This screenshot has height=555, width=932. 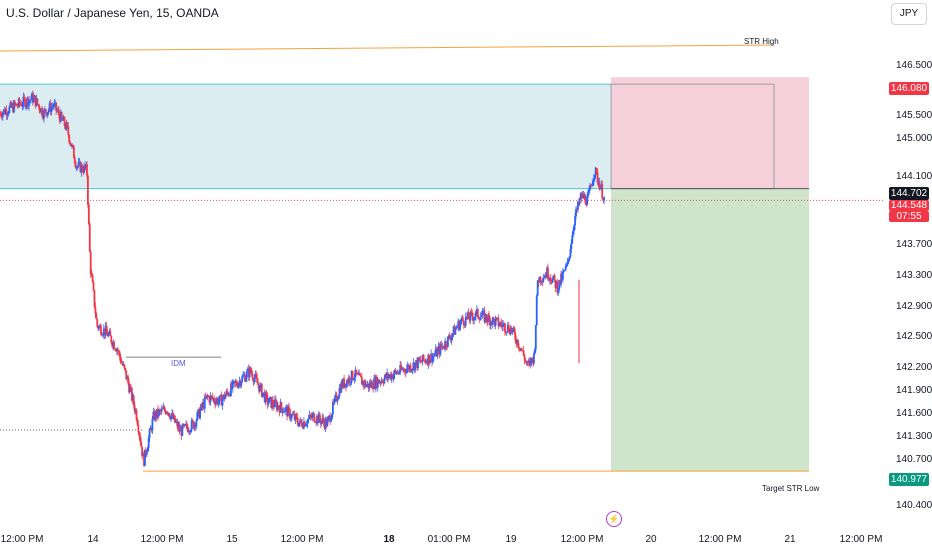 What do you see at coordinates (614, 519) in the screenshot?
I see `lightning-icon: ⚡` at bounding box center [614, 519].